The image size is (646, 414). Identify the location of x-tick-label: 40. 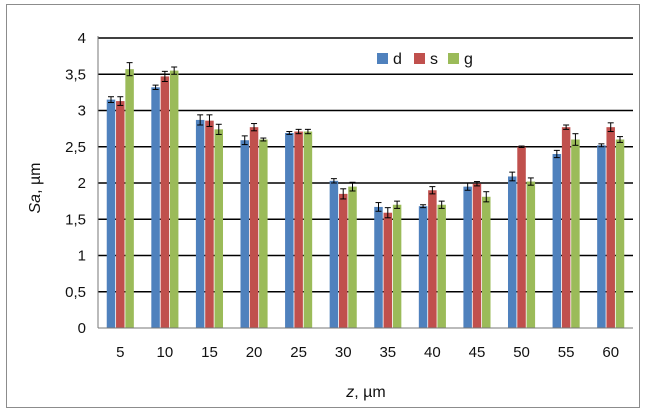
(432, 352).